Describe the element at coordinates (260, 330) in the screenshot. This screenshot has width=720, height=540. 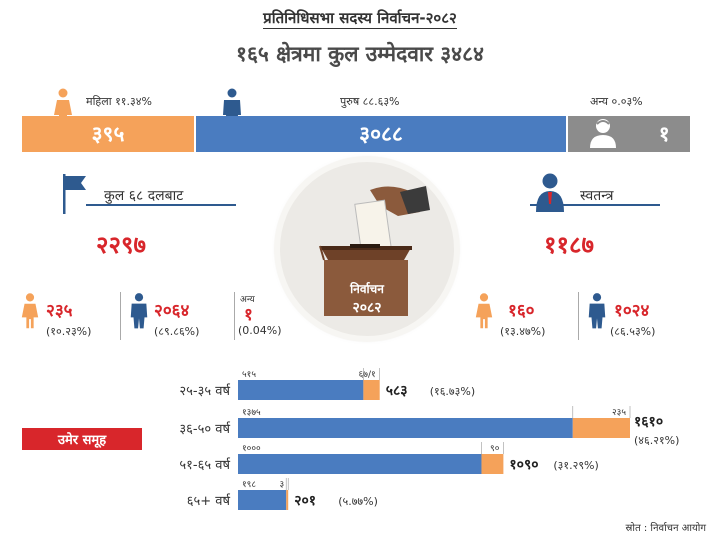
I see `party-other-pct: (0.04%)` at that location.